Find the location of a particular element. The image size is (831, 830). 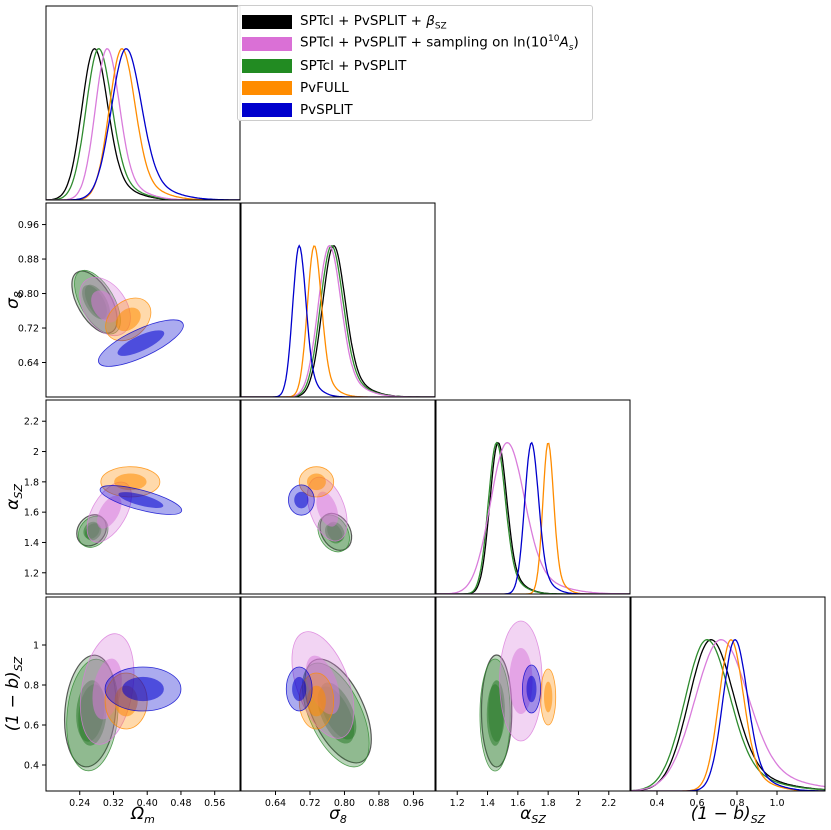

x-tick-label: 0.24 is located at coordinates (79, 803).